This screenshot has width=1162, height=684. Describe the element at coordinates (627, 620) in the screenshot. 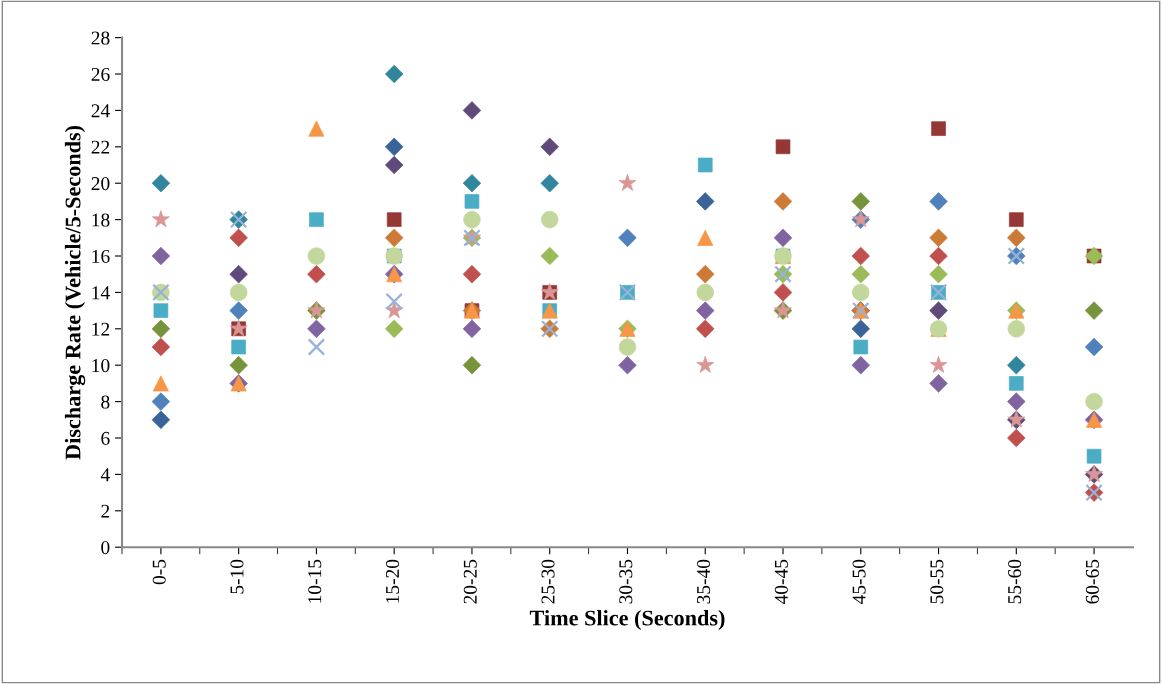

I see `x-axis-title: Time Slice (Seconds)` at that location.